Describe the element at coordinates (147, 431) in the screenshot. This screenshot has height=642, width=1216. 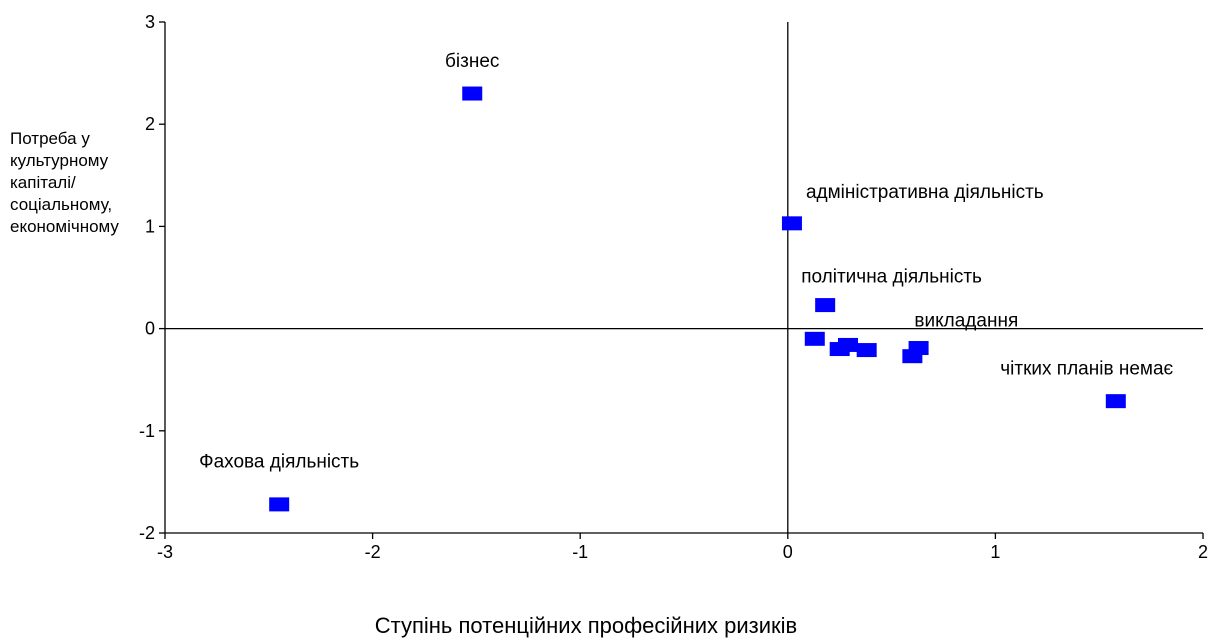
I see `y-tick-label: -1` at that location.